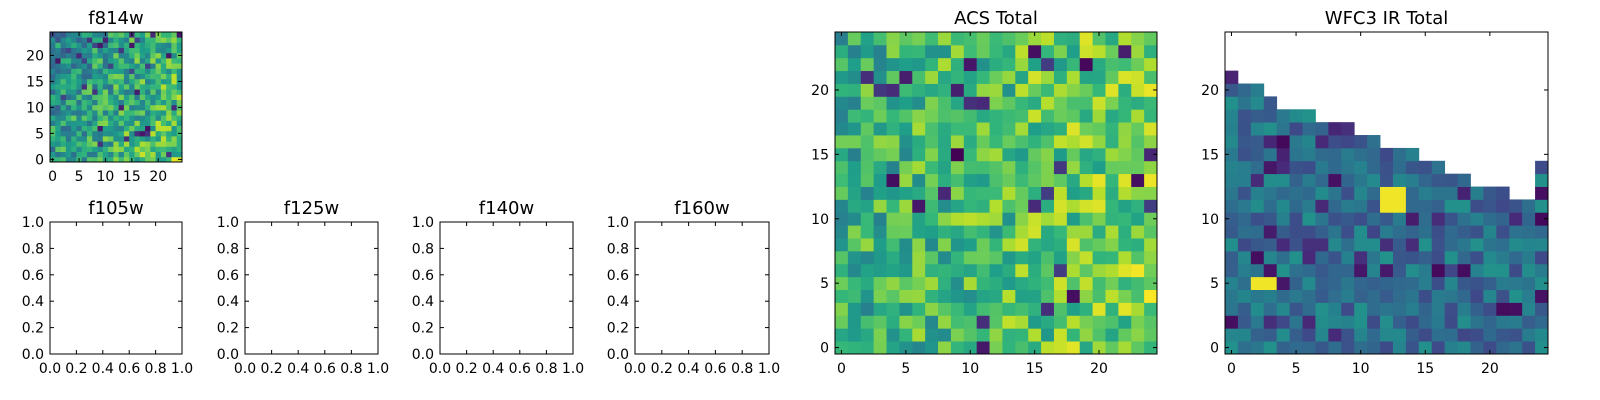 This screenshot has width=1600, height=400. Describe the element at coordinates (35, 82) in the screenshot. I see `y-tick-label: 15` at that location.